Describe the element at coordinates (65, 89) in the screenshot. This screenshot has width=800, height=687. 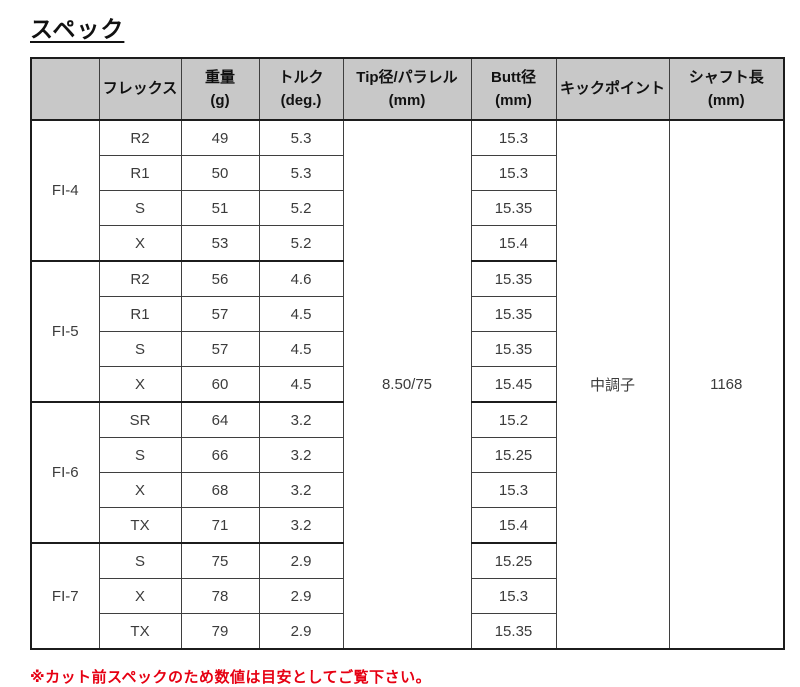
I see `header-model` at that location.